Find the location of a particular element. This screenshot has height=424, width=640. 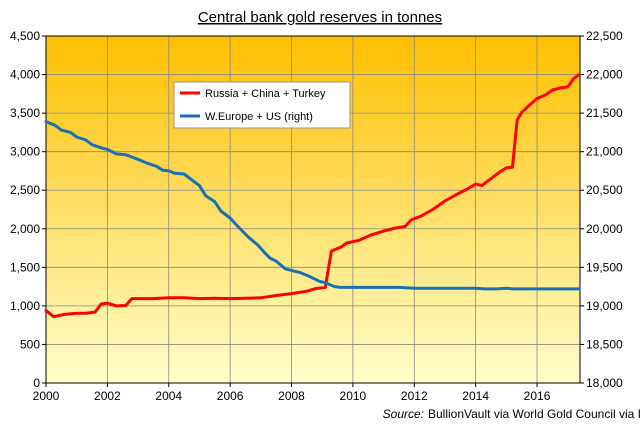

chart-title: Central bank gold reserves in tonnes is located at coordinates (320, 17).